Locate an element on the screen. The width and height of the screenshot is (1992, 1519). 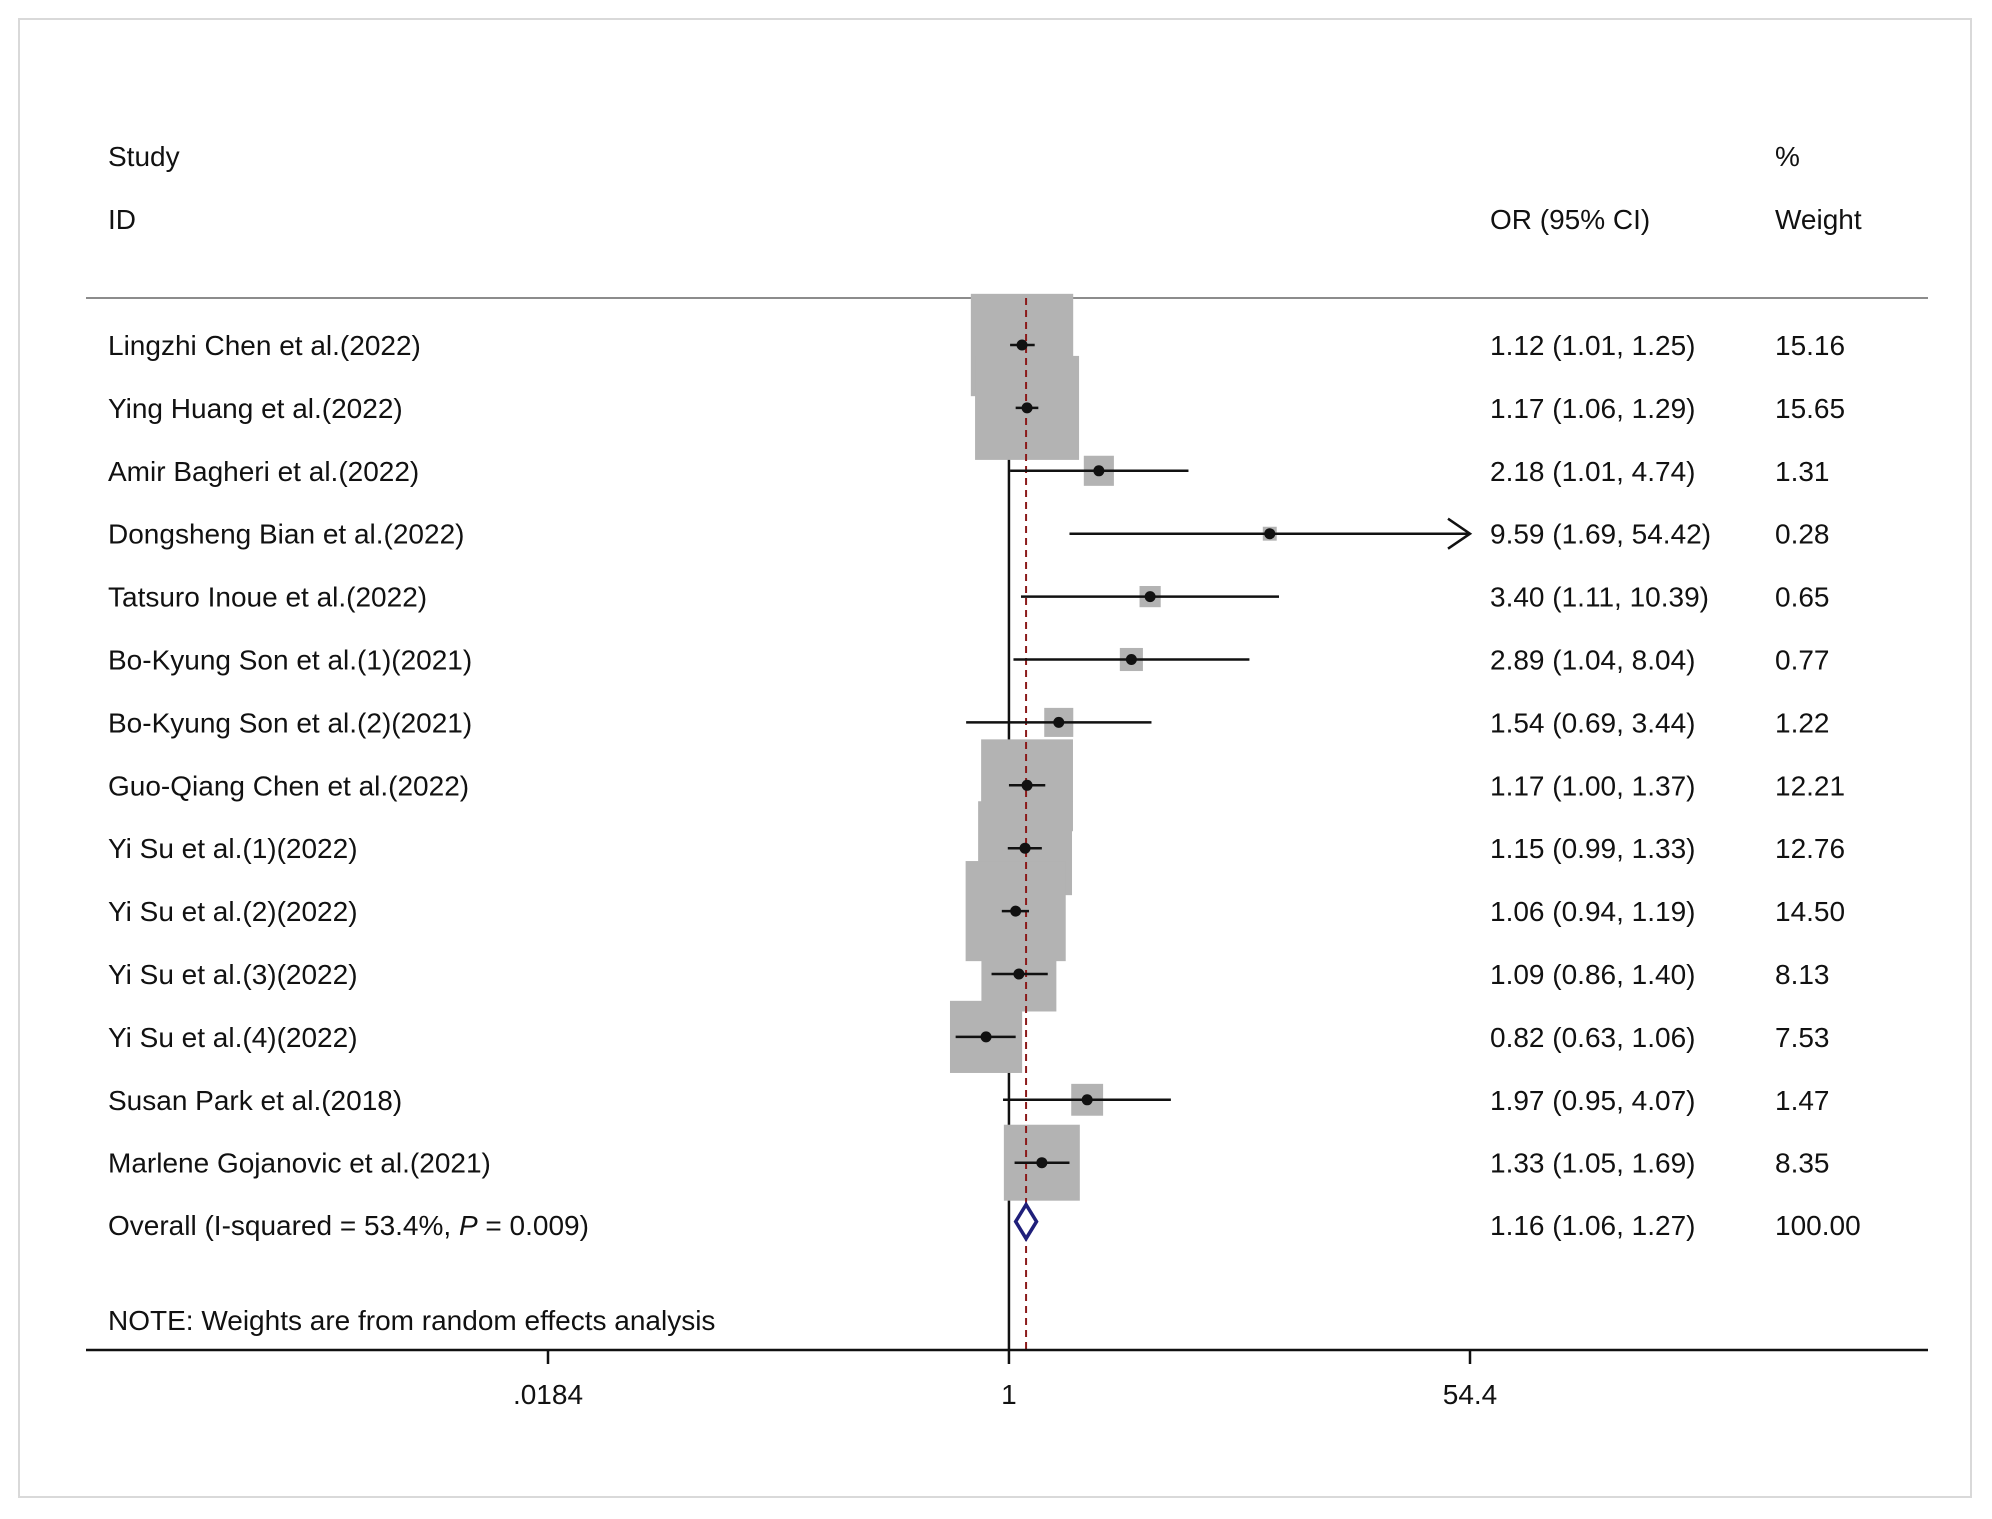
study-ci-text: 3.40 (1.11, 10.39) is located at coordinates (1599, 597).